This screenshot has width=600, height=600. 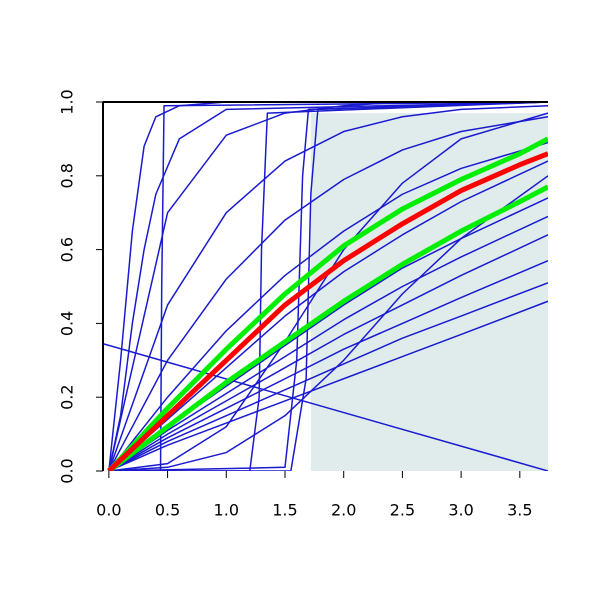 I want to click on y-tick-label: 1.0, so click(x=67, y=101).